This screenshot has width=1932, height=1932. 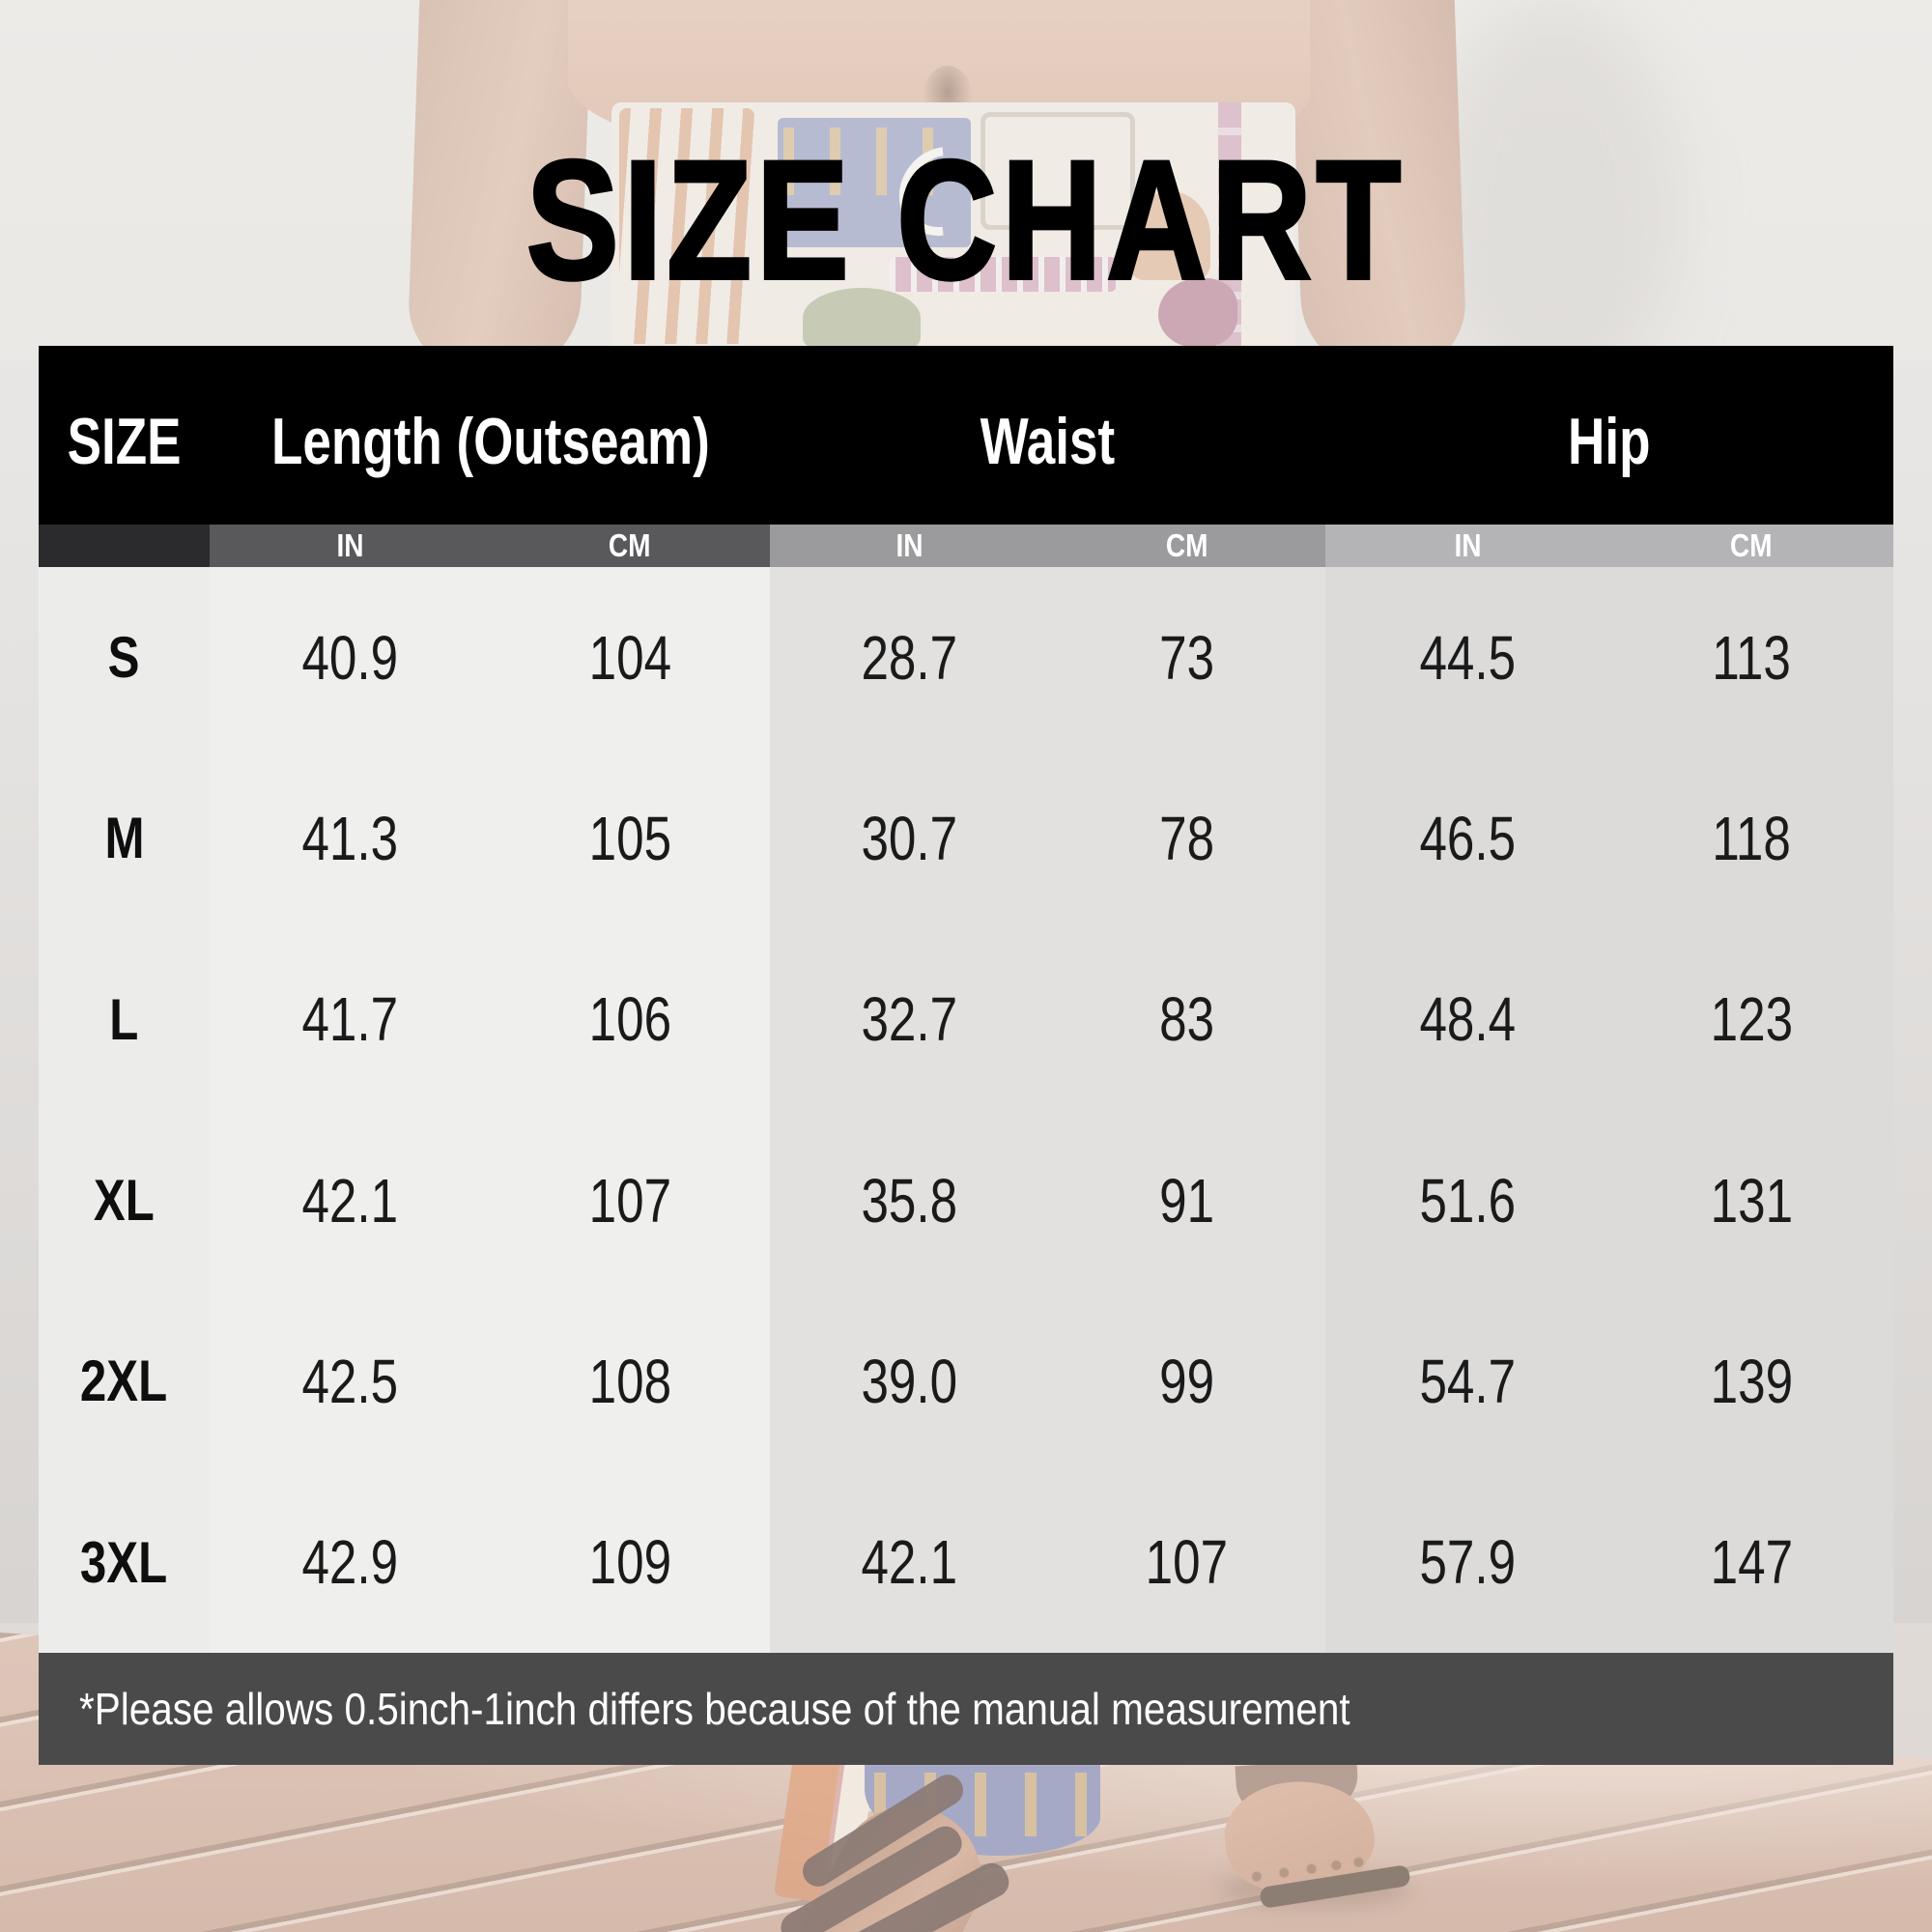 What do you see at coordinates (1057, 171) in the screenshot?
I see `shorts-pattern-pocket-outline` at bounding box center [1057, 171].